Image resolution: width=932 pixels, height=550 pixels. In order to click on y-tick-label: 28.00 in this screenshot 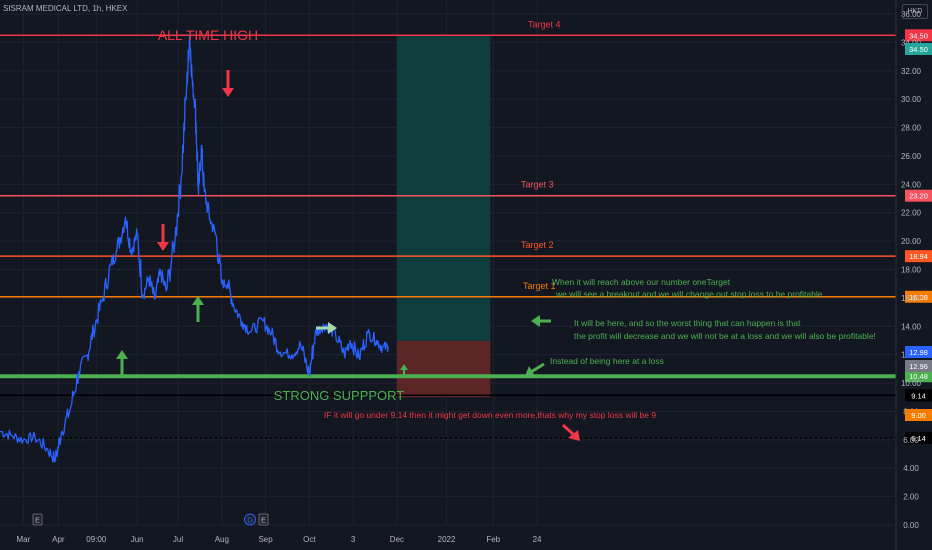, I will do `click(911, 128)`.